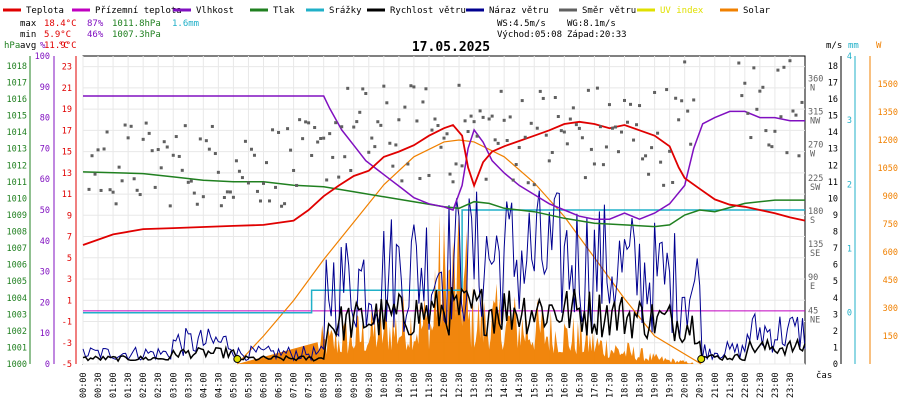 The image size is (900, 404). Describe the element at coordinates (17, 166) in the screenshot. I see `hpa-tick-label: 1012` at that location.